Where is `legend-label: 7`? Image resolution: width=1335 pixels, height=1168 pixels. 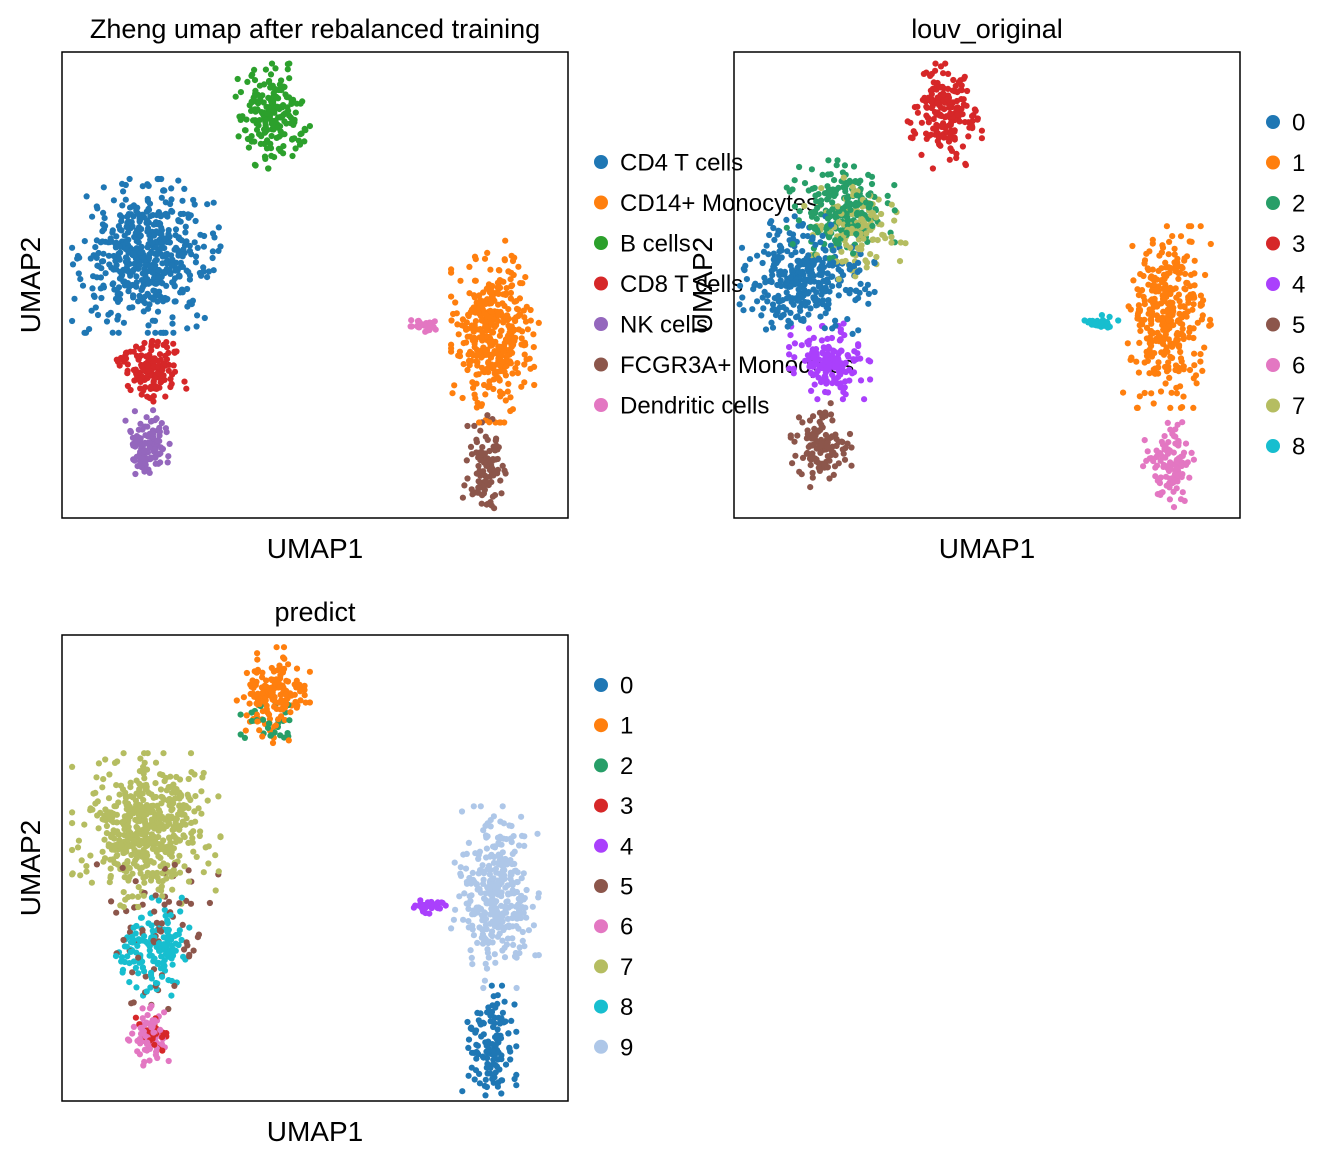
legend-label: 7 is located at coordinates (1298, 406).